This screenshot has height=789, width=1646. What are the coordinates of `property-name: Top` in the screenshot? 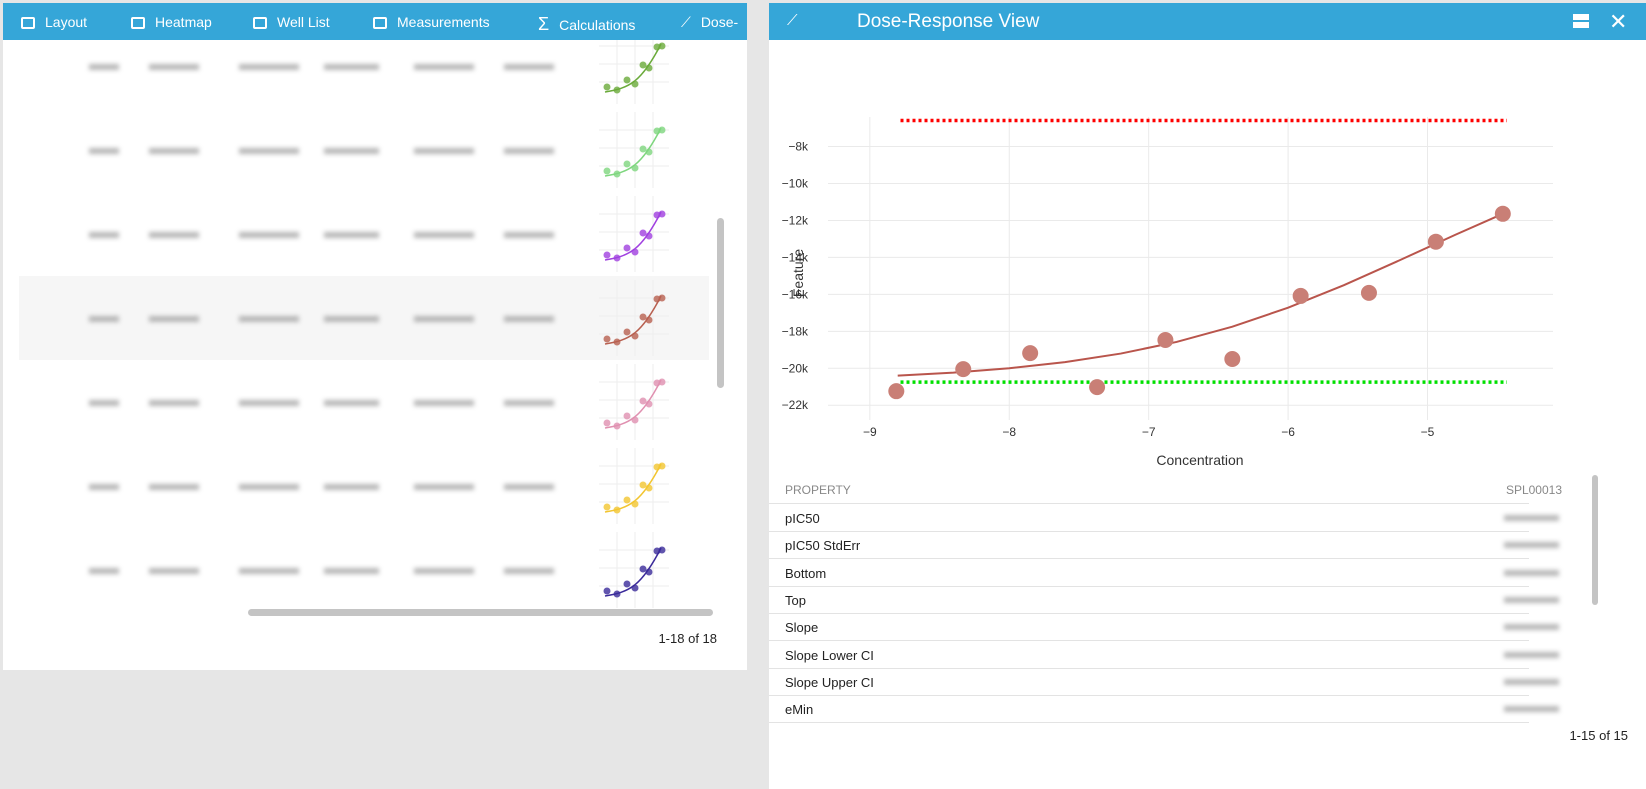 It's located at (795, 600).